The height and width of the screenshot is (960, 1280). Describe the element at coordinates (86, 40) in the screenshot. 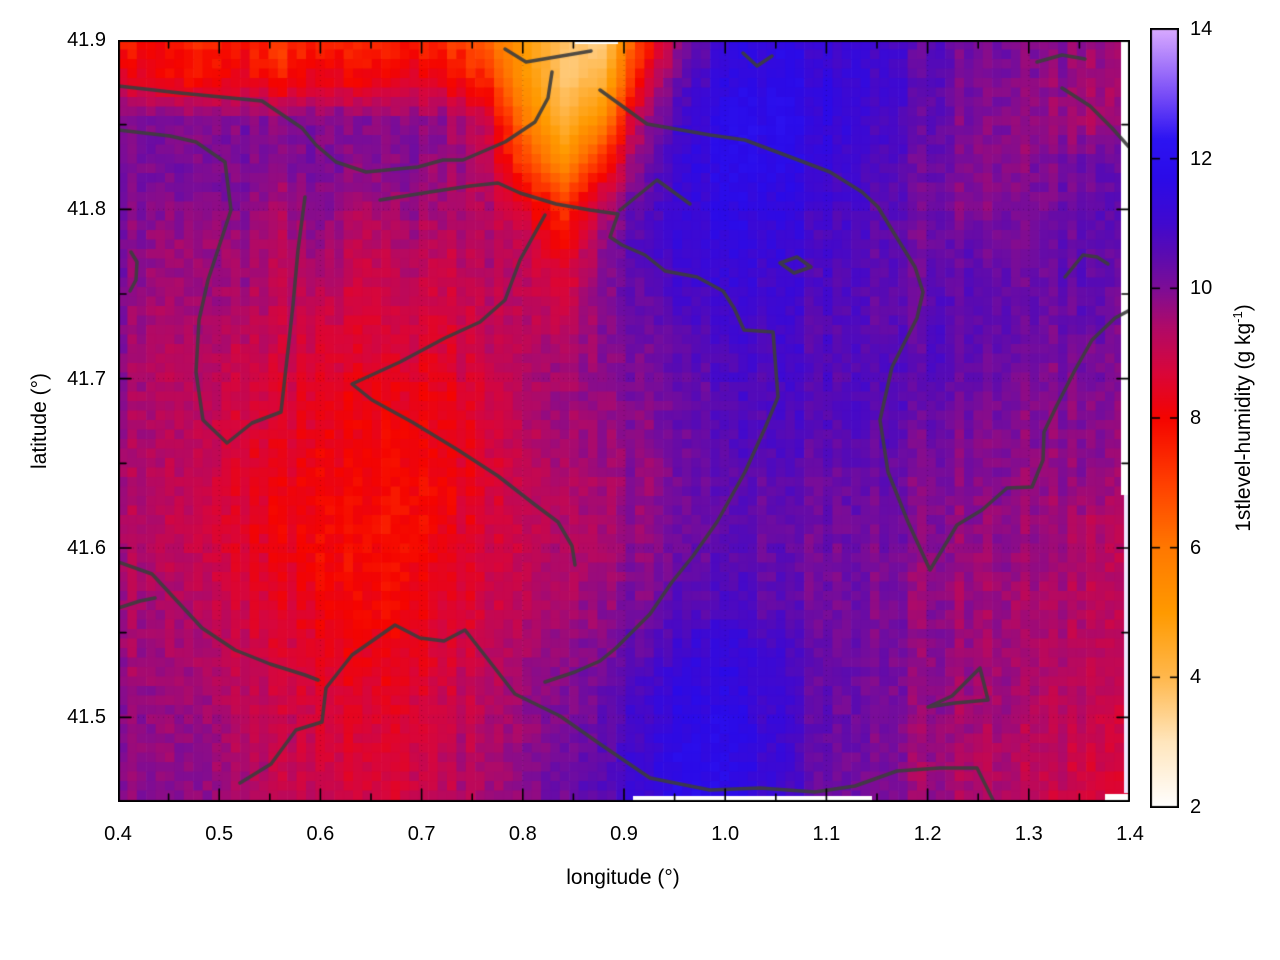

I see `y-tick-label: 41.9` at that location.